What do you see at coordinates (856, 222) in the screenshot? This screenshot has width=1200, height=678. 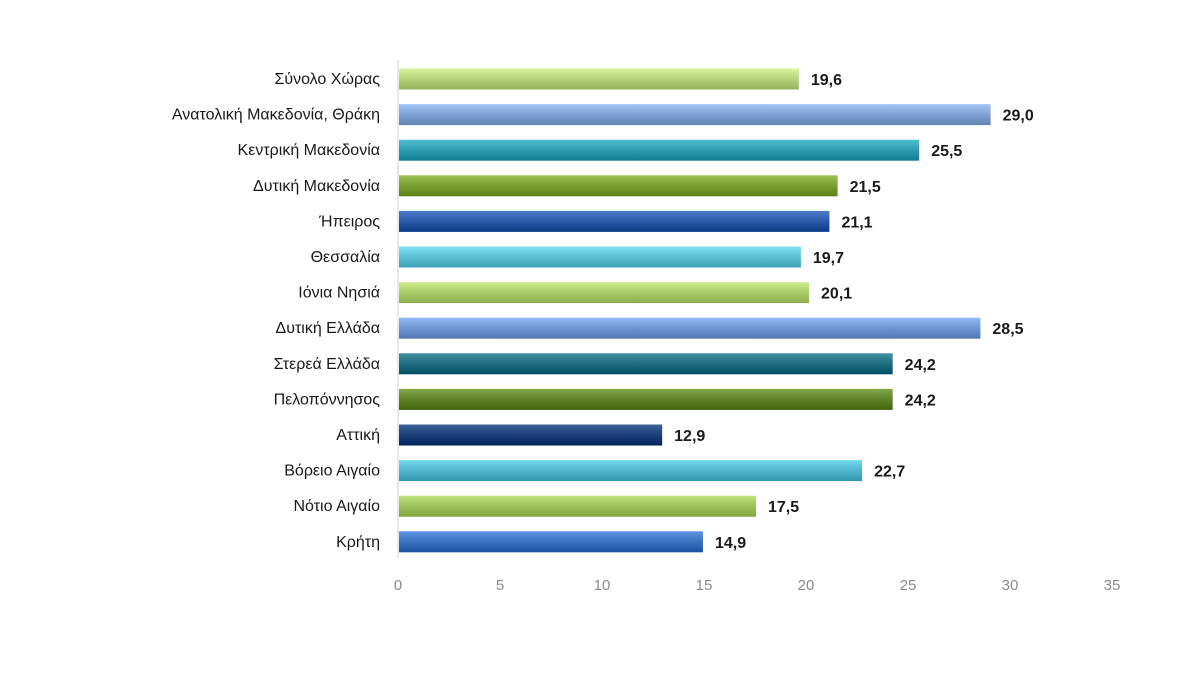 I see `value-label: 21,1` at bounding box center [856, 222].